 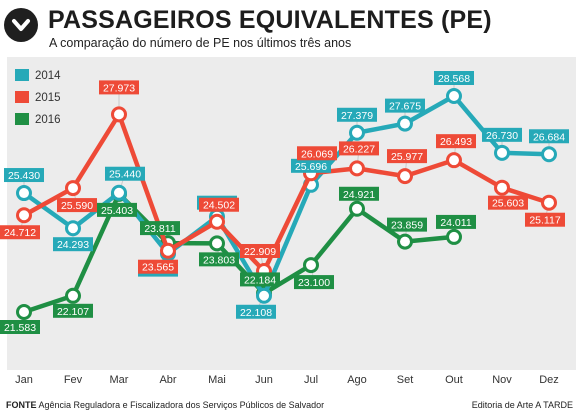 I want to click on data-label-2015-Out: 26.493, so click(x=456, y=142).